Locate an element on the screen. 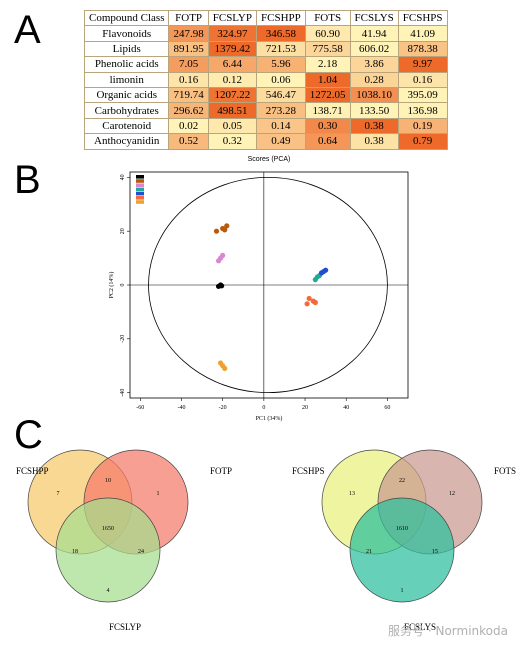 This screenshot has height=649, width=520. heatmap-cell: 273.28 is located at coordinates (281, 110).